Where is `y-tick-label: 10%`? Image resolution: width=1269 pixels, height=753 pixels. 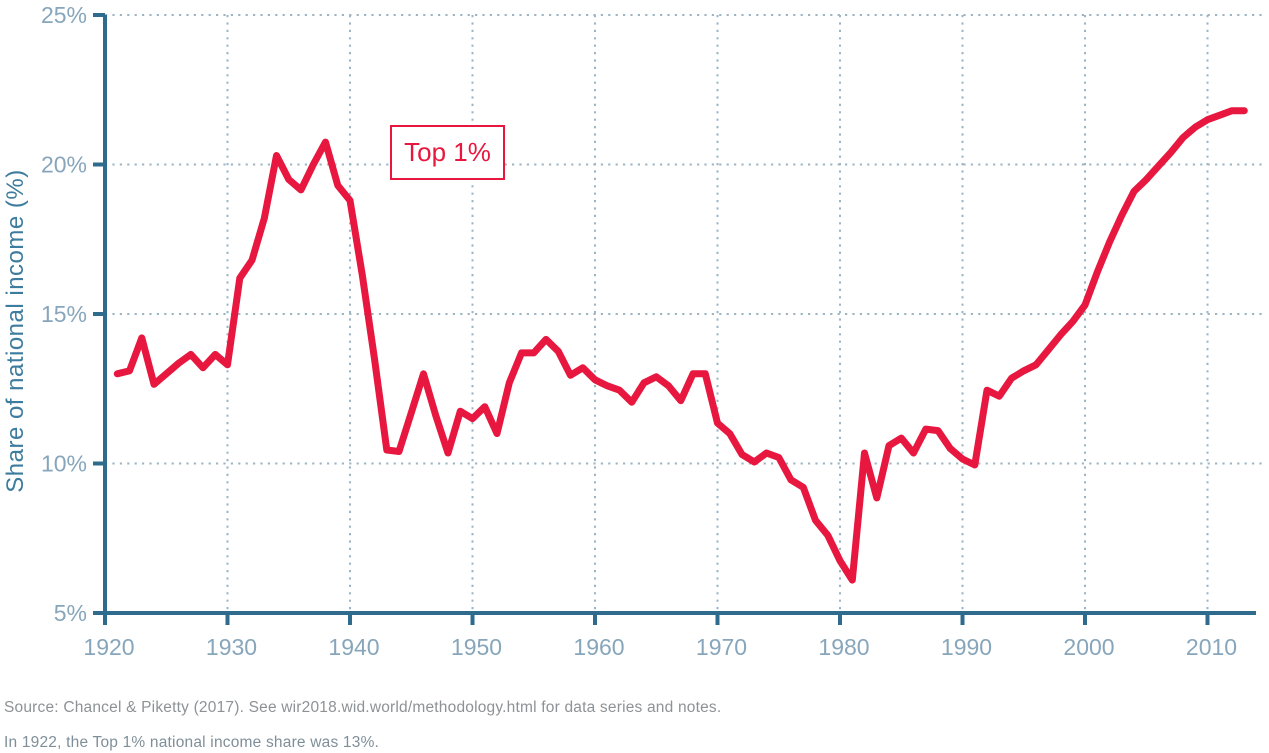
y-tick-label: 10% is located at coordinates (64, 464).